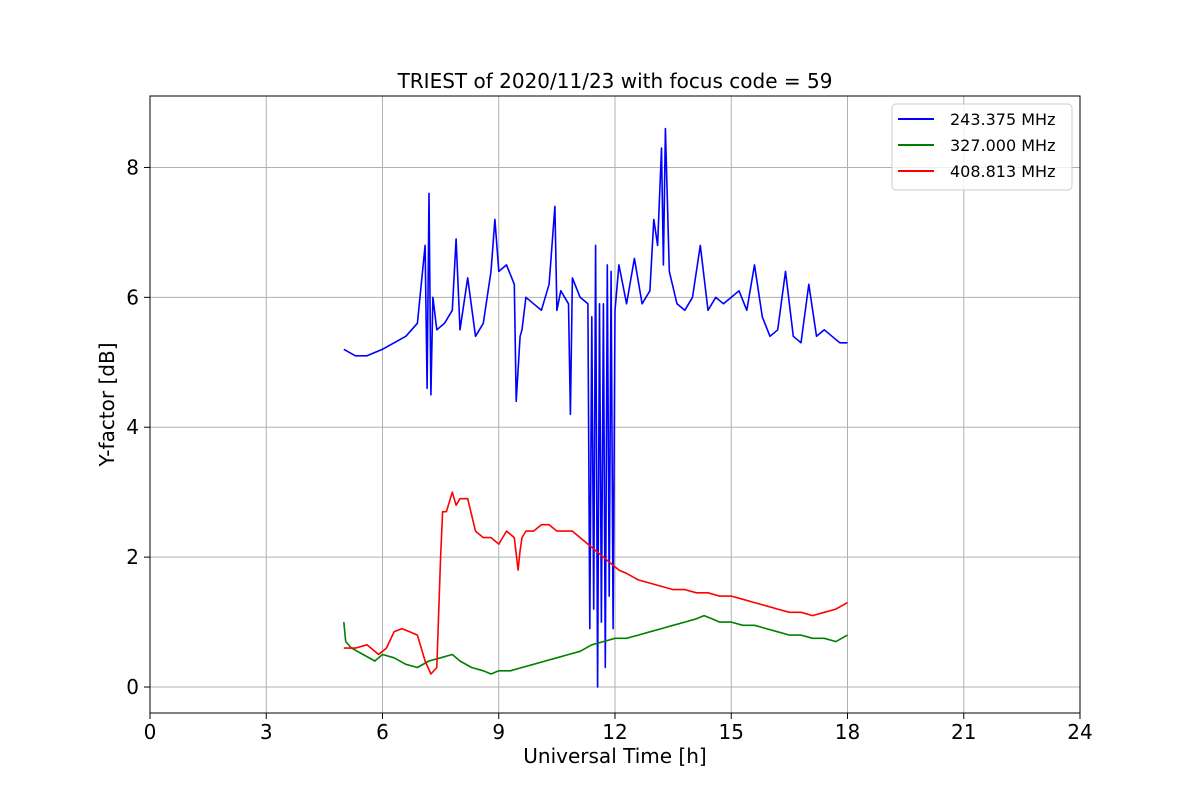 The image size is (1200, 800). I want to click on y-tick-label: 4, so click(132, 427).